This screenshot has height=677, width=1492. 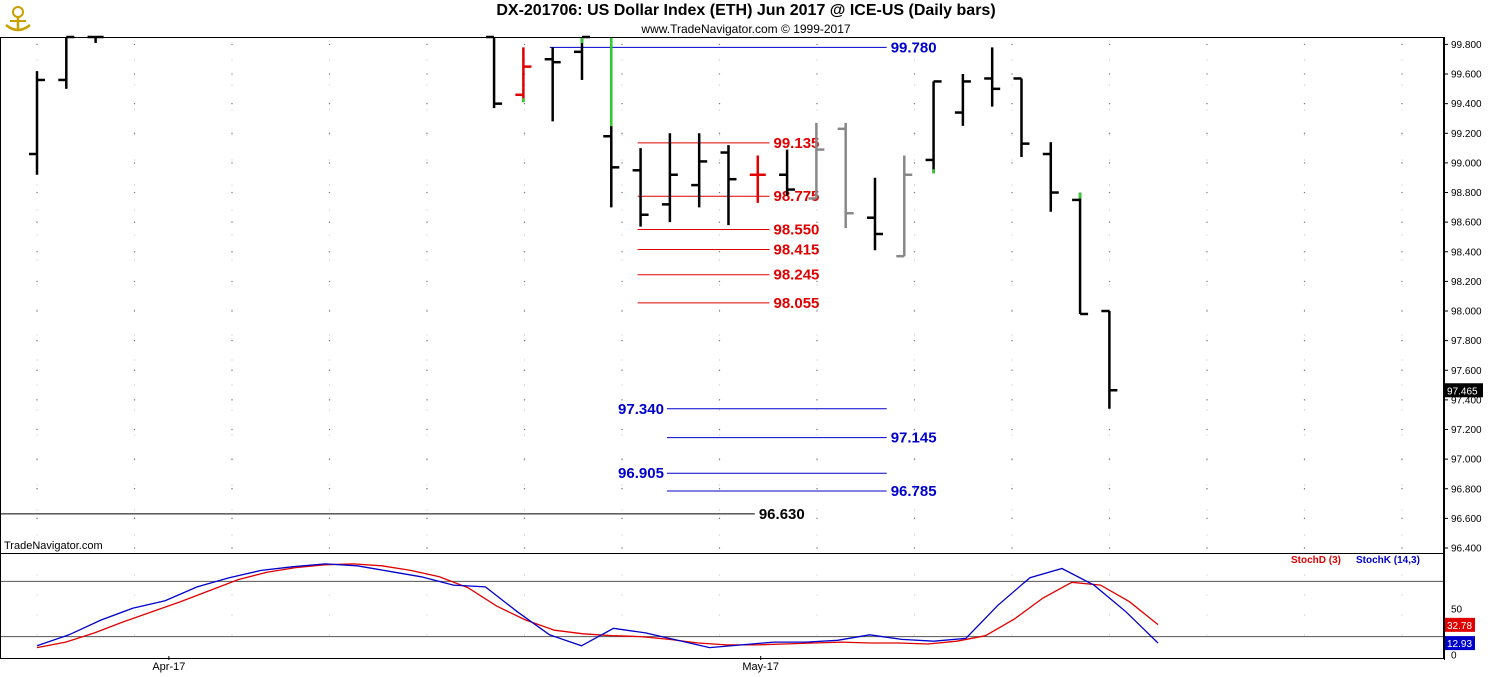 I want to click on legend-stoch-k: StochK (14,3), so click(x=1388, y=560).